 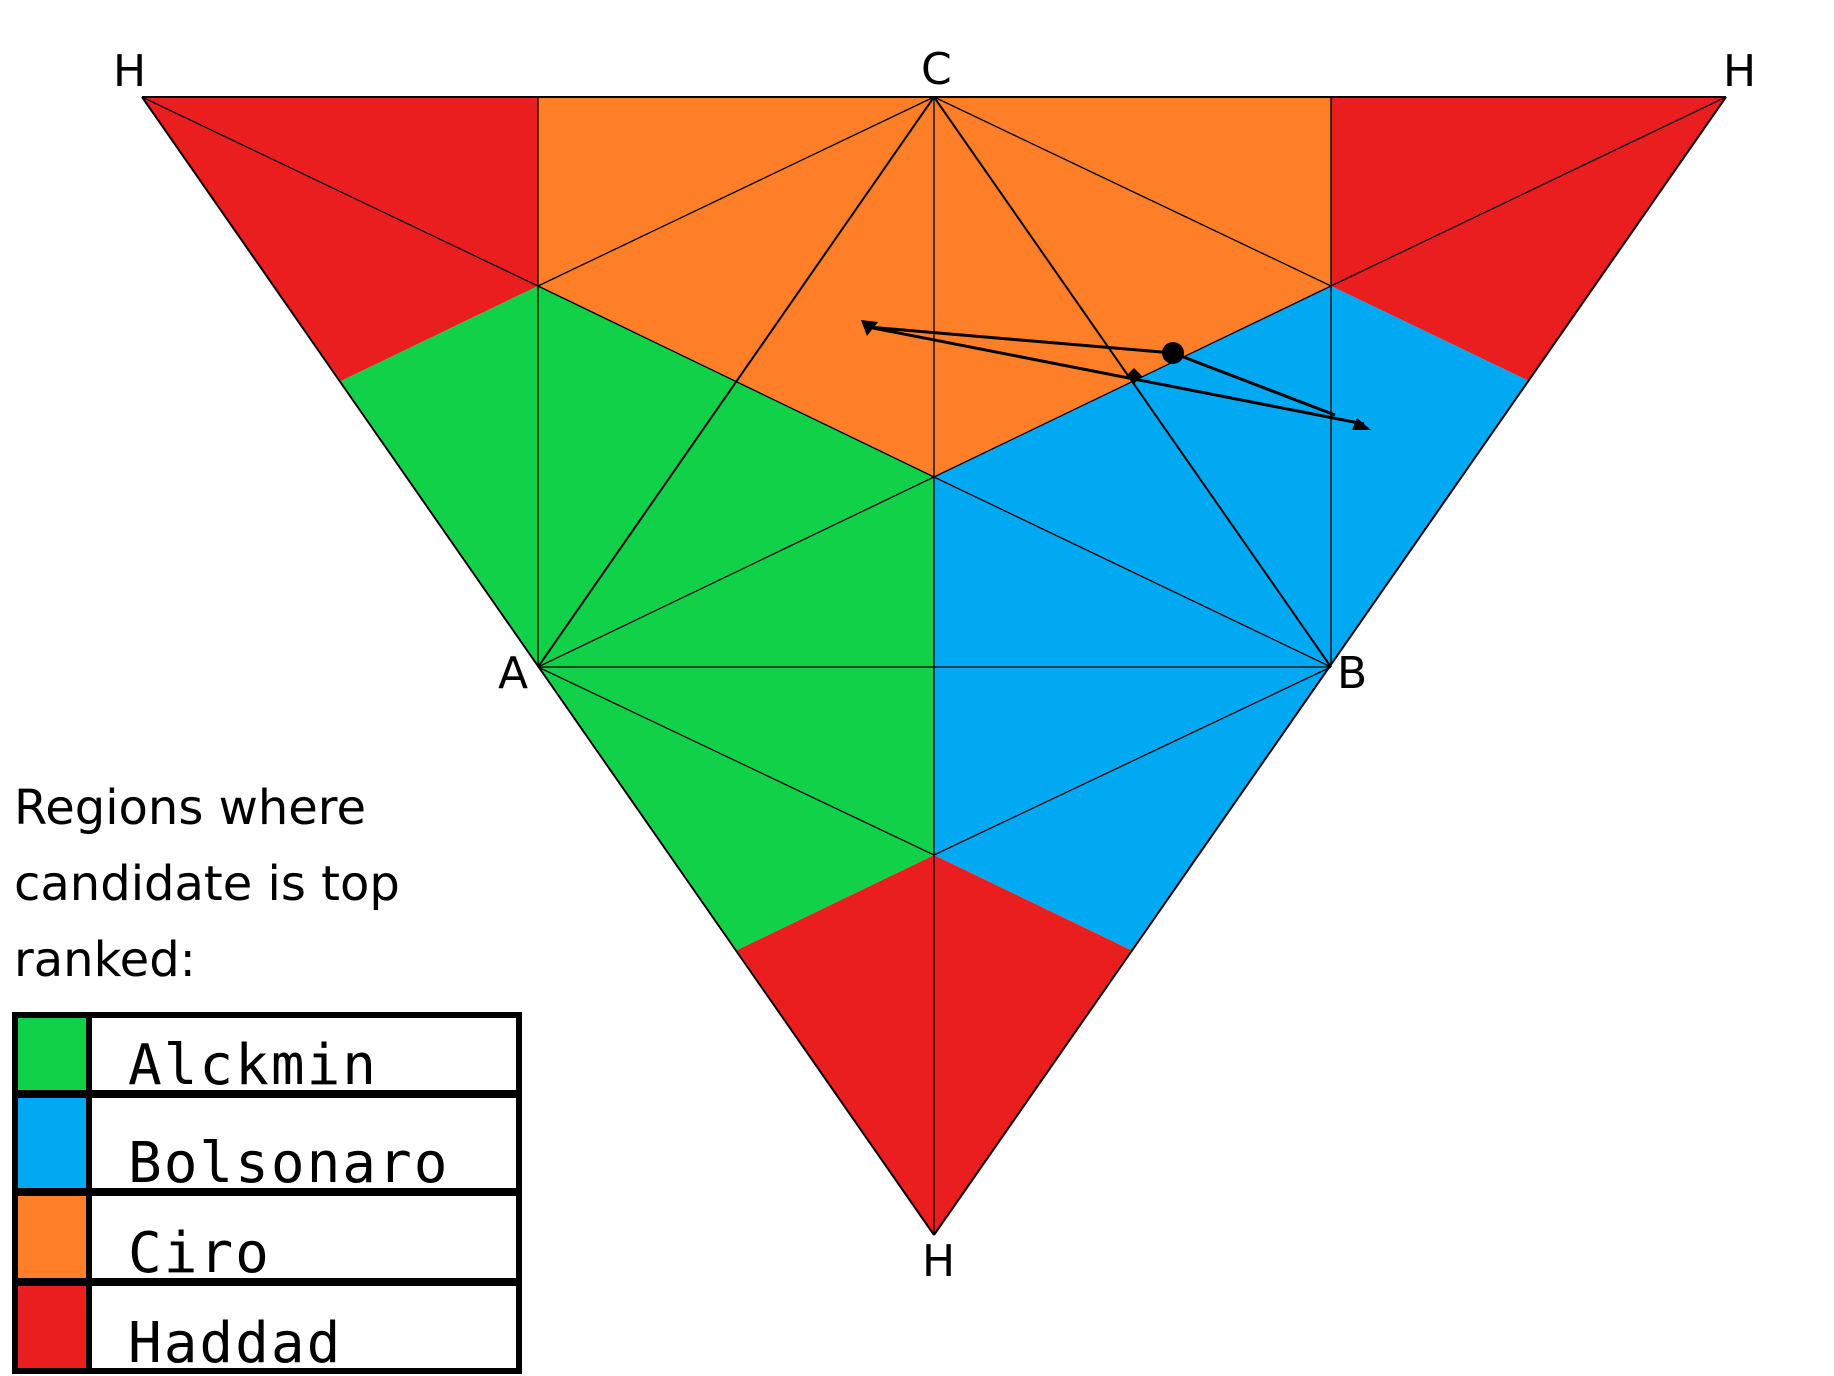 What do you see at coordinates (1173, 353) in the screenshot?
I see `trajectory-current-point` at bounding box center [1173, 353].